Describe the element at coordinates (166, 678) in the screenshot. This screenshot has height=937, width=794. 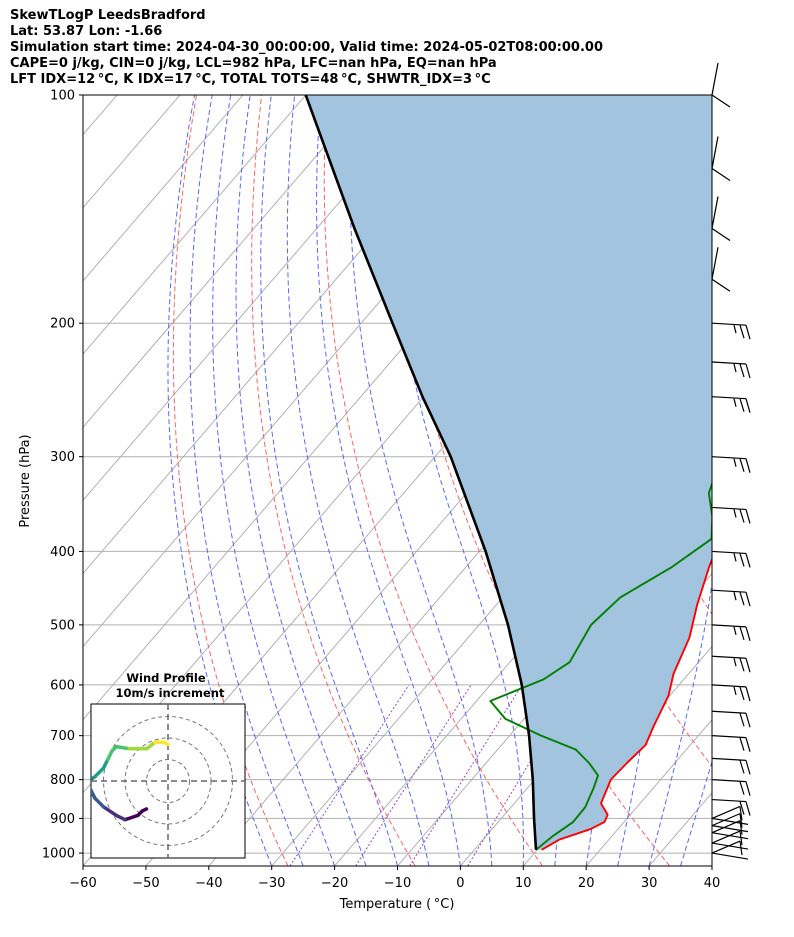
I see `hodograph-title: Wind Profile` at that location.